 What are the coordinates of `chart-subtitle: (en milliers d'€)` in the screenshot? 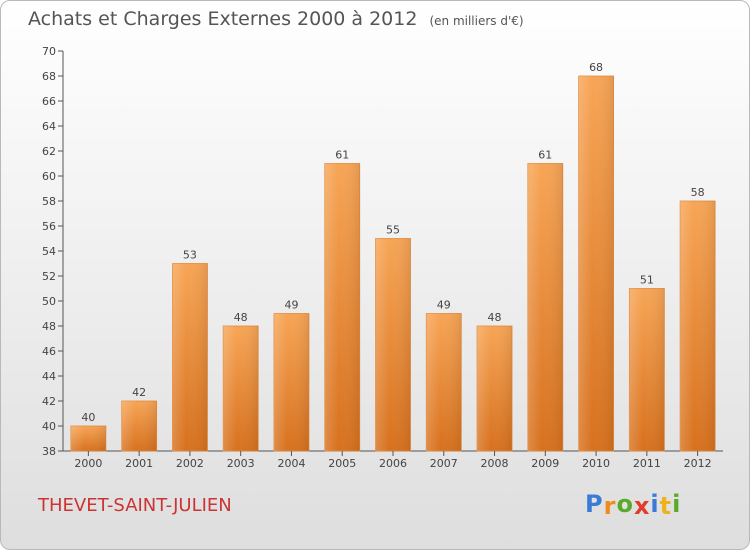 It's located at (476, 21).